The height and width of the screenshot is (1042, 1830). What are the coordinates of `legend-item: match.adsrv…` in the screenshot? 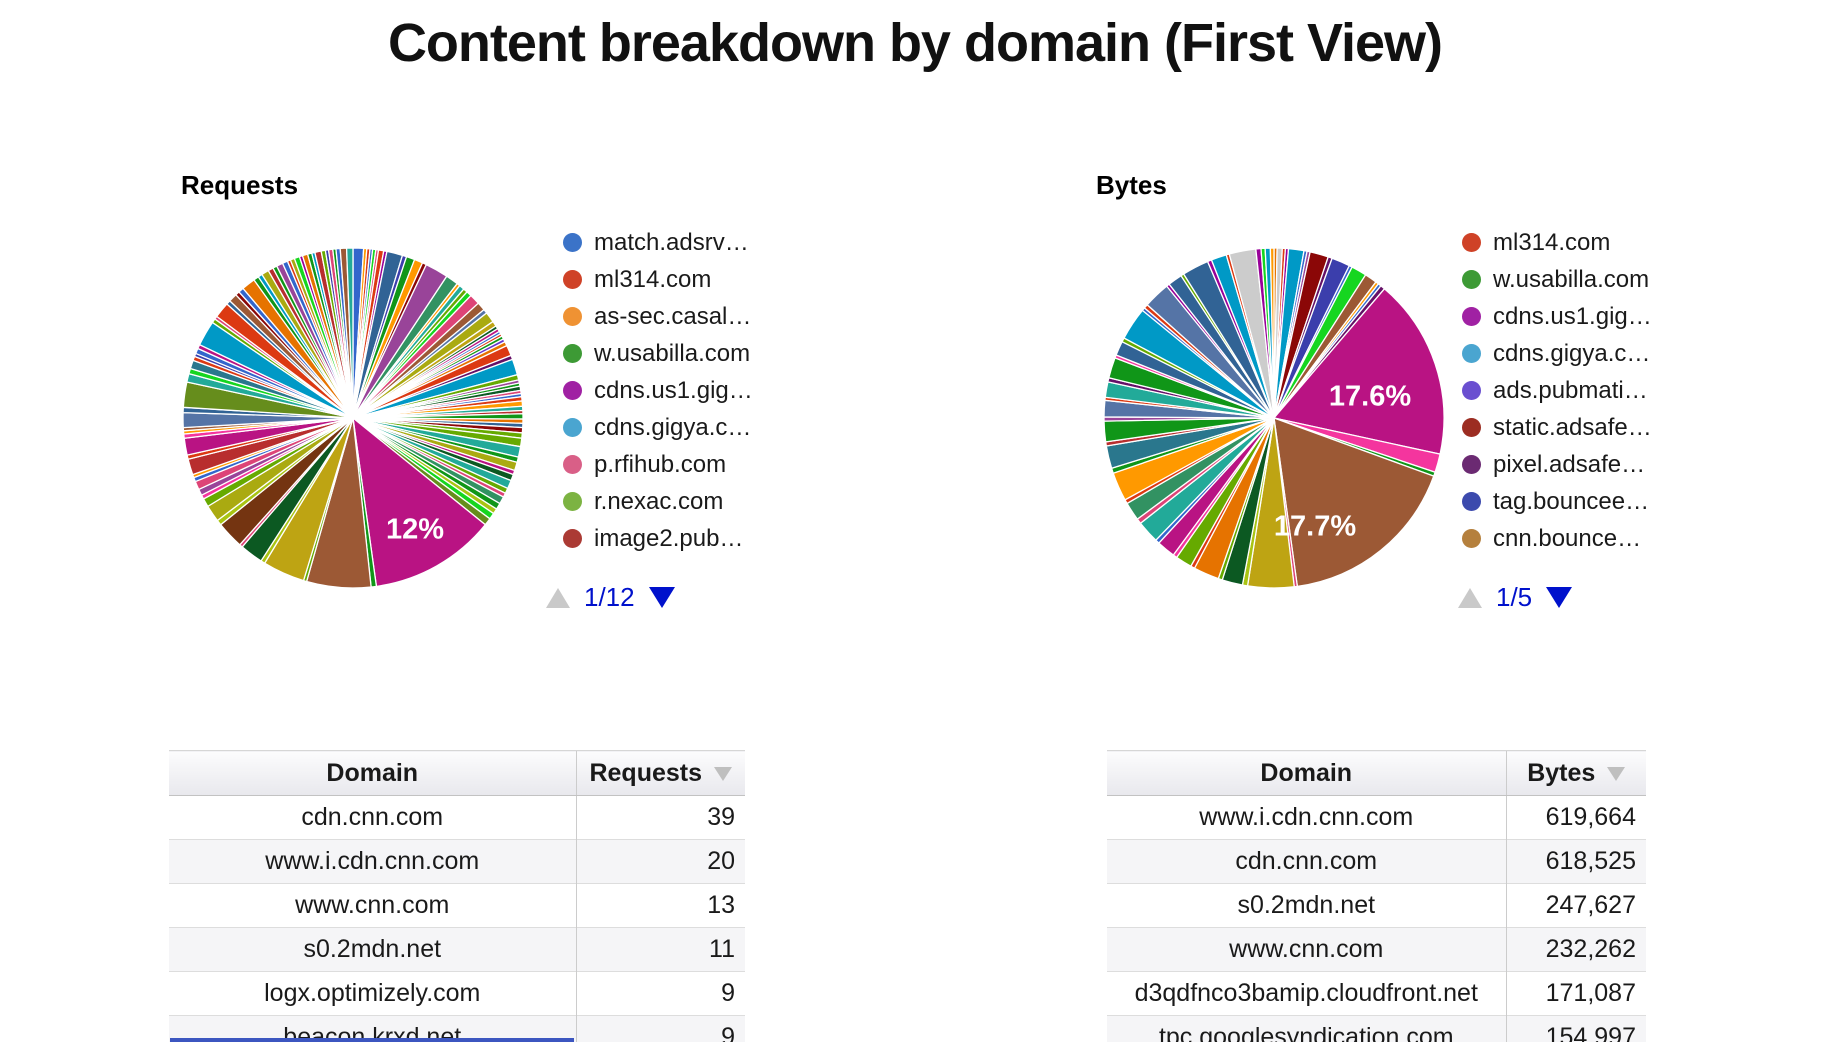 It's located at (658, 242).